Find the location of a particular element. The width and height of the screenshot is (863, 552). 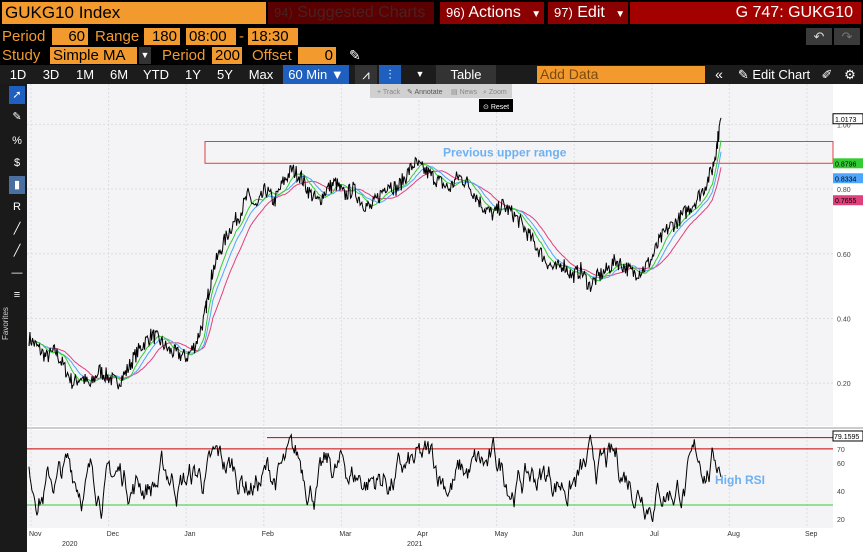

x-tick-label: May is located at coordinates (502, 534).